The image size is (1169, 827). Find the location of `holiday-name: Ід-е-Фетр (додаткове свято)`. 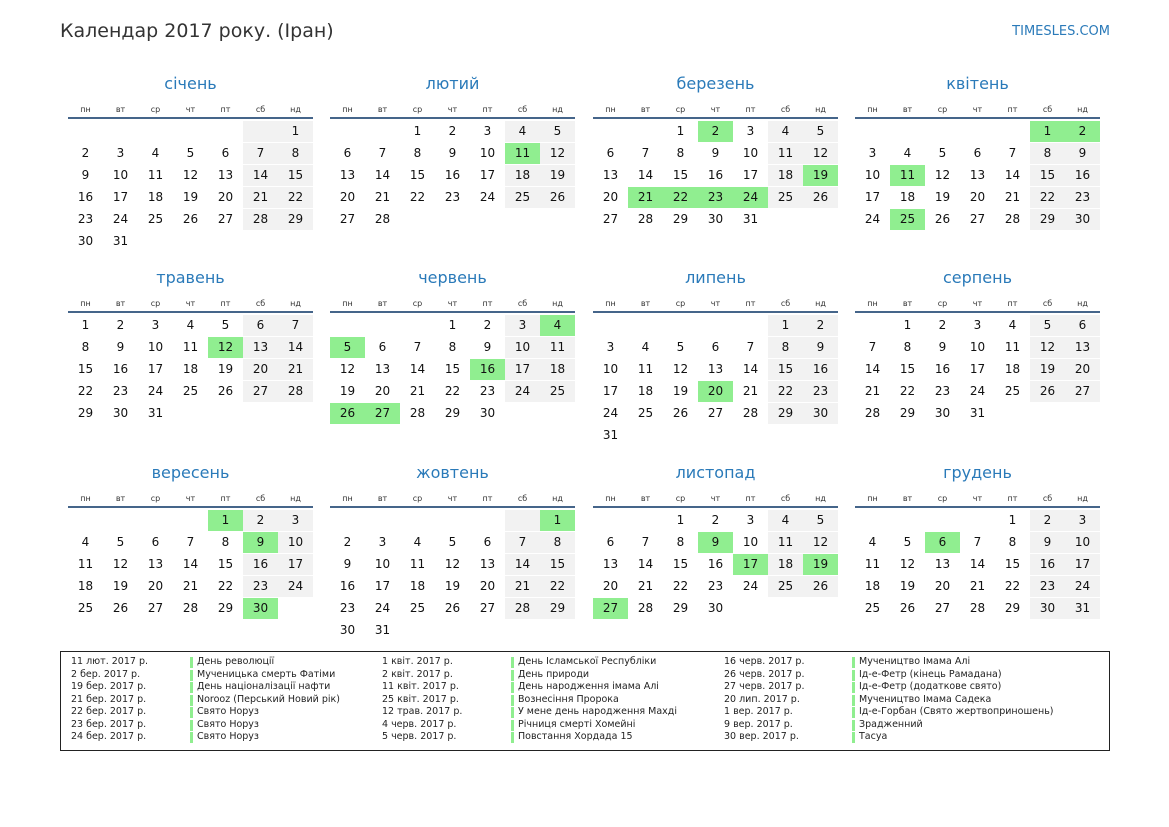

holiday-name: Ід-е-Фетр (додаткове свято) is located at coordinates (930, 686).